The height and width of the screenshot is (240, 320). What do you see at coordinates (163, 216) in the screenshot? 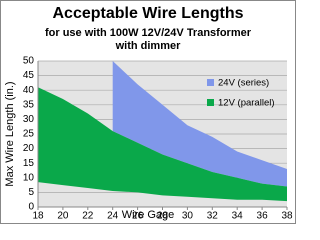
I see `x-tick-label: 28` at bounding box center [163, 216].